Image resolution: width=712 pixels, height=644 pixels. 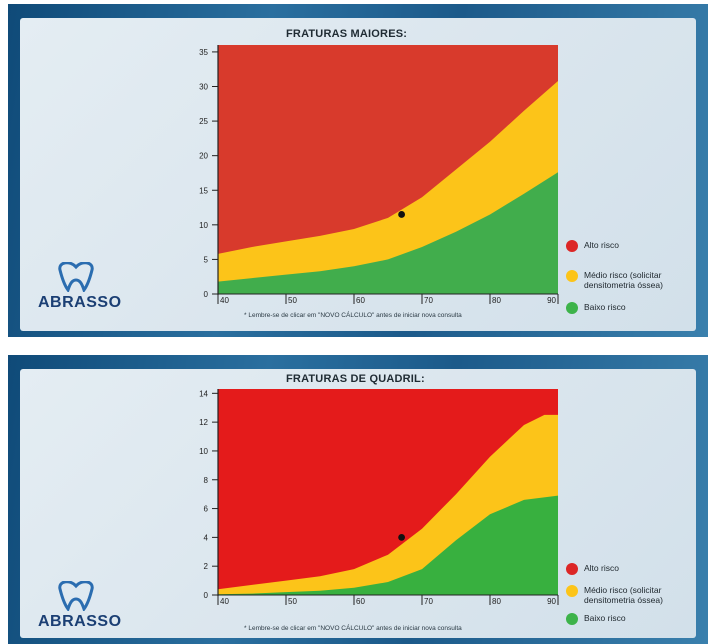 I want to click on y-tick-label: 2, so click(x=206, y=566).